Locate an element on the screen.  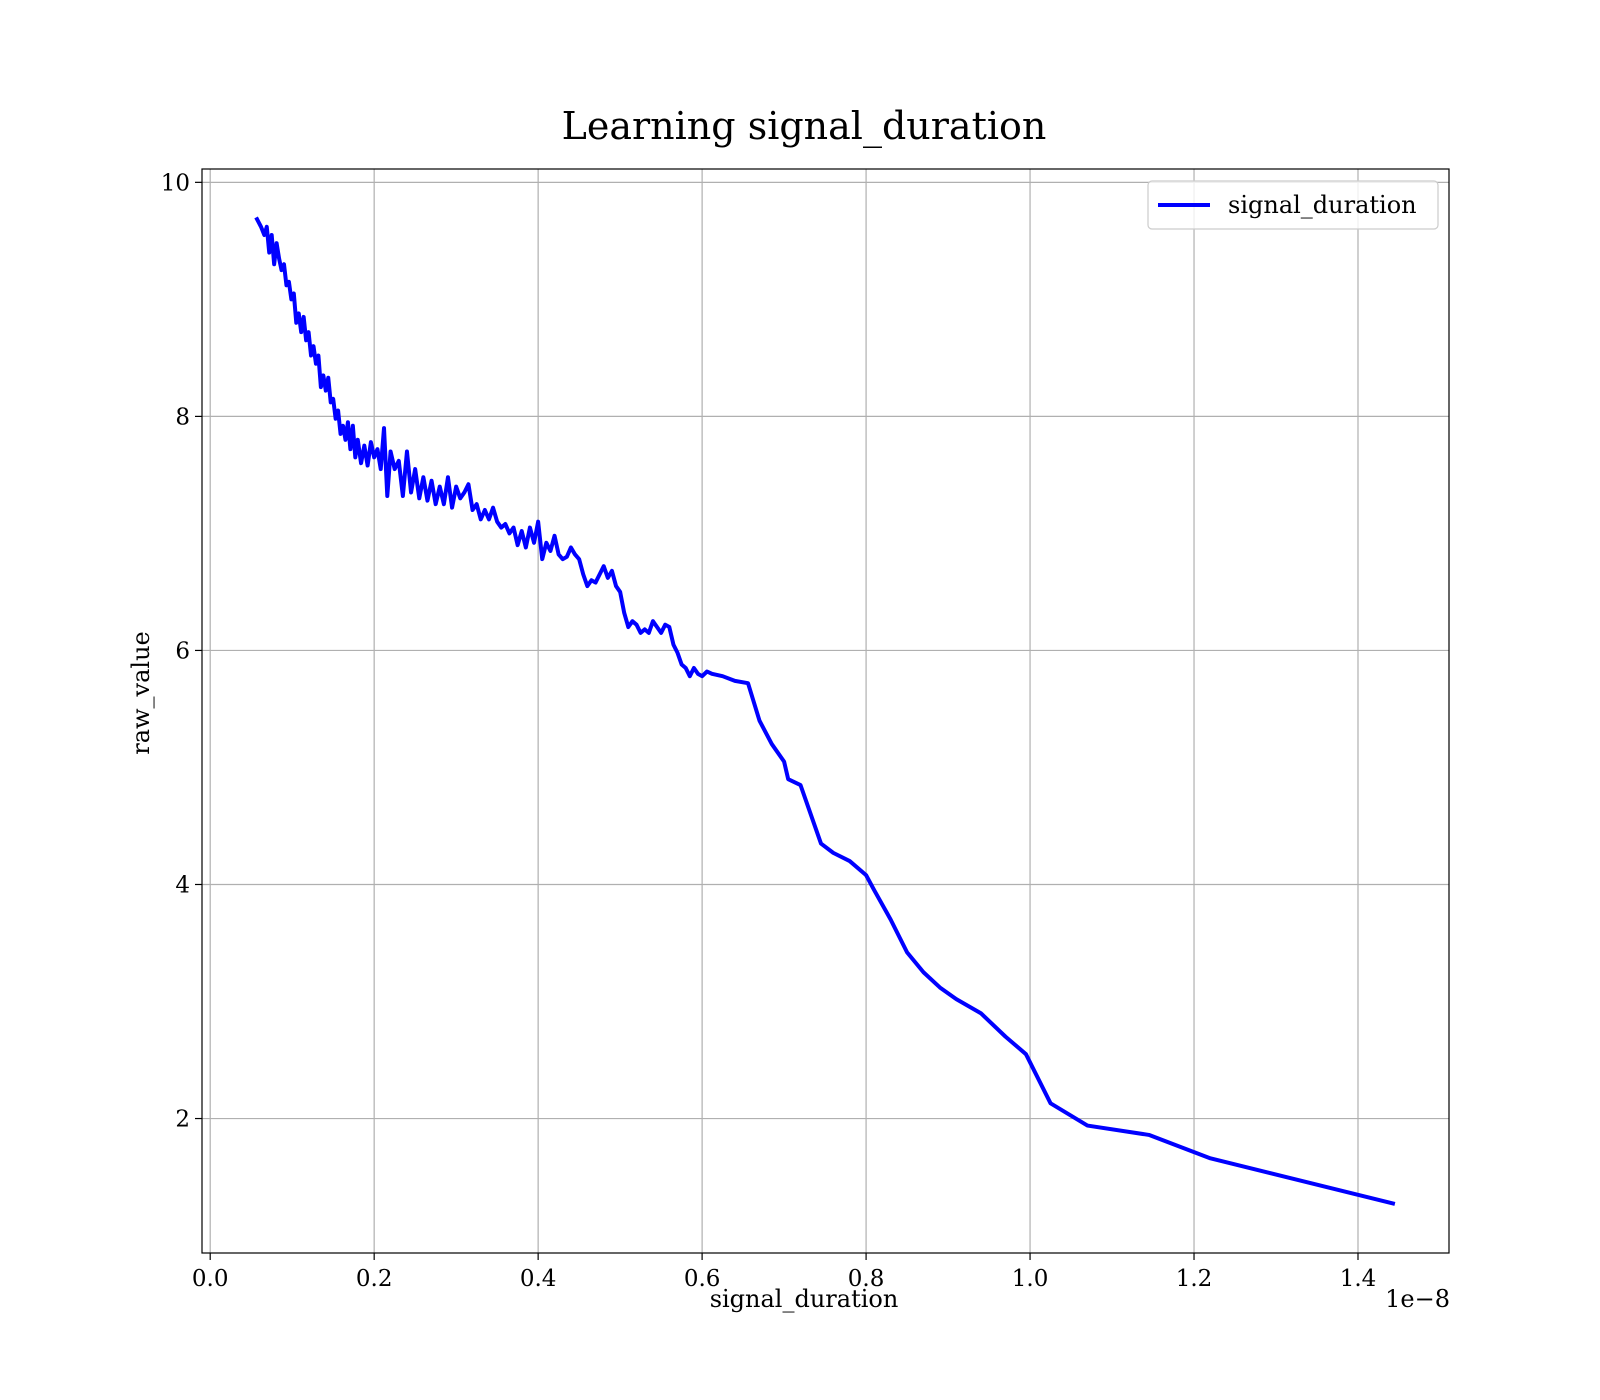
x-tick-label: 1.2 is located at coordinates (1194, 1279).